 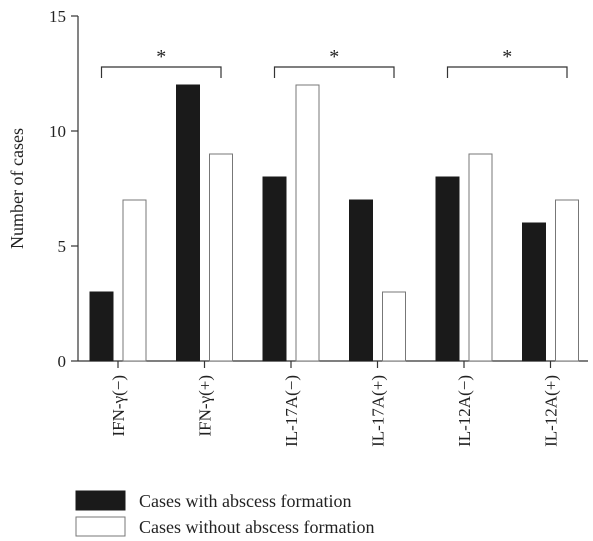 I want to click on y-tick-label: 15, so click(x=57, y=16).